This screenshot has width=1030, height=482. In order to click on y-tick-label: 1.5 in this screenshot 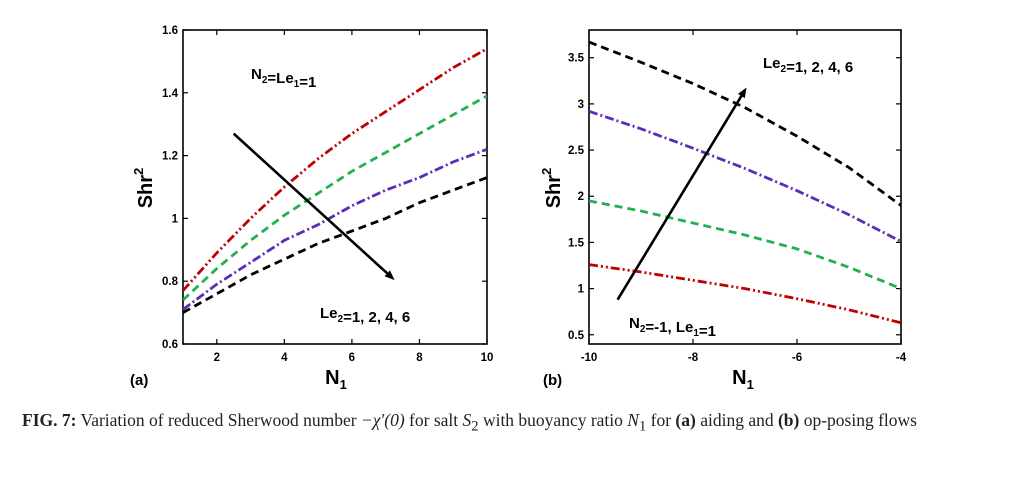, I will do `click(576, 243)`.